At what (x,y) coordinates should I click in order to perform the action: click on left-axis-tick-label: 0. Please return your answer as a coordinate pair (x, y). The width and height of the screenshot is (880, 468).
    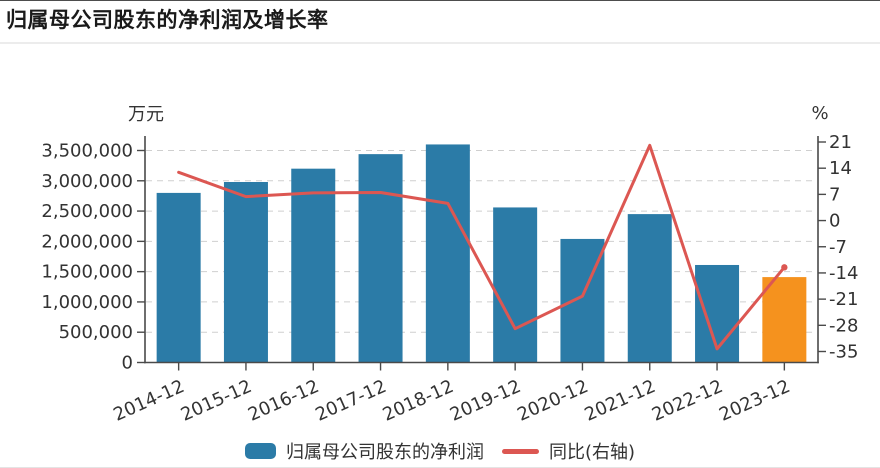
    Looking at the image, I should click on (127, 363).